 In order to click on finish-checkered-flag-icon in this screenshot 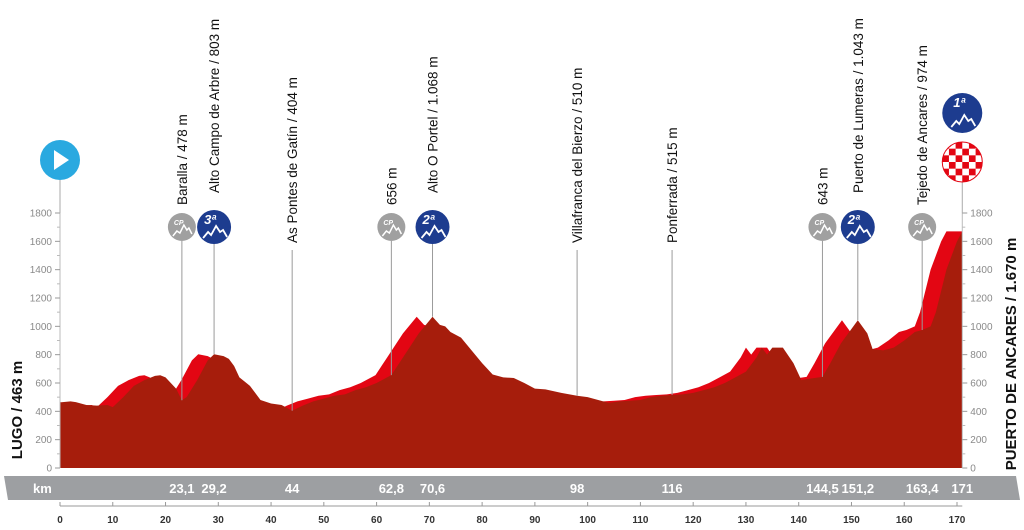, I will do `click(962, 162)`.